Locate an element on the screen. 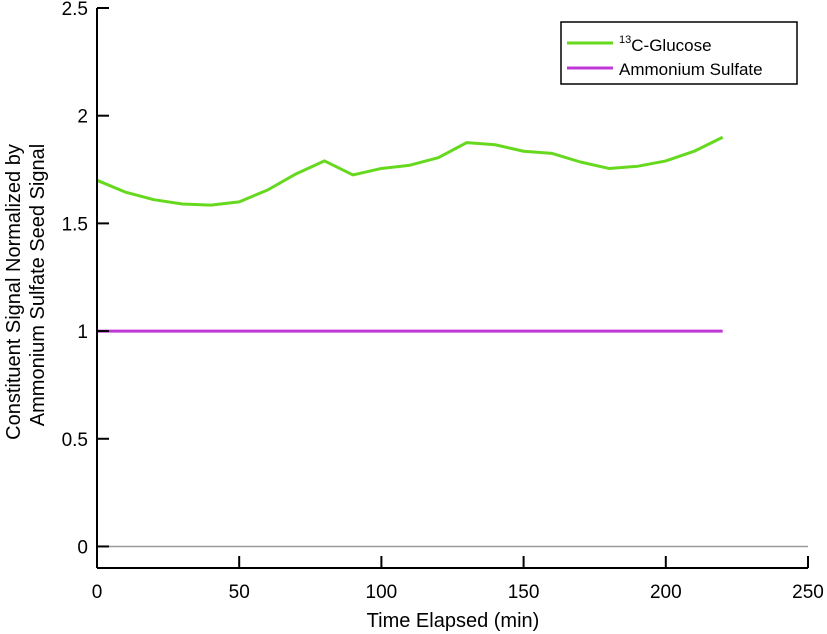 The height and width of the screenshot is (634, 827). x-tick-label: 250 is located at coordinates (808, 592).